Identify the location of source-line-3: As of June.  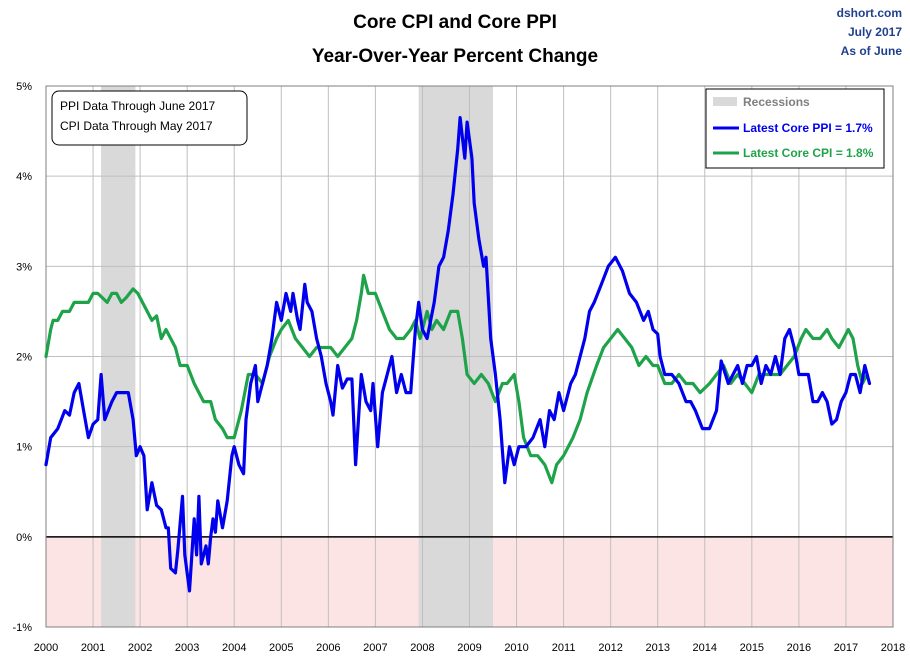
(872, 51).